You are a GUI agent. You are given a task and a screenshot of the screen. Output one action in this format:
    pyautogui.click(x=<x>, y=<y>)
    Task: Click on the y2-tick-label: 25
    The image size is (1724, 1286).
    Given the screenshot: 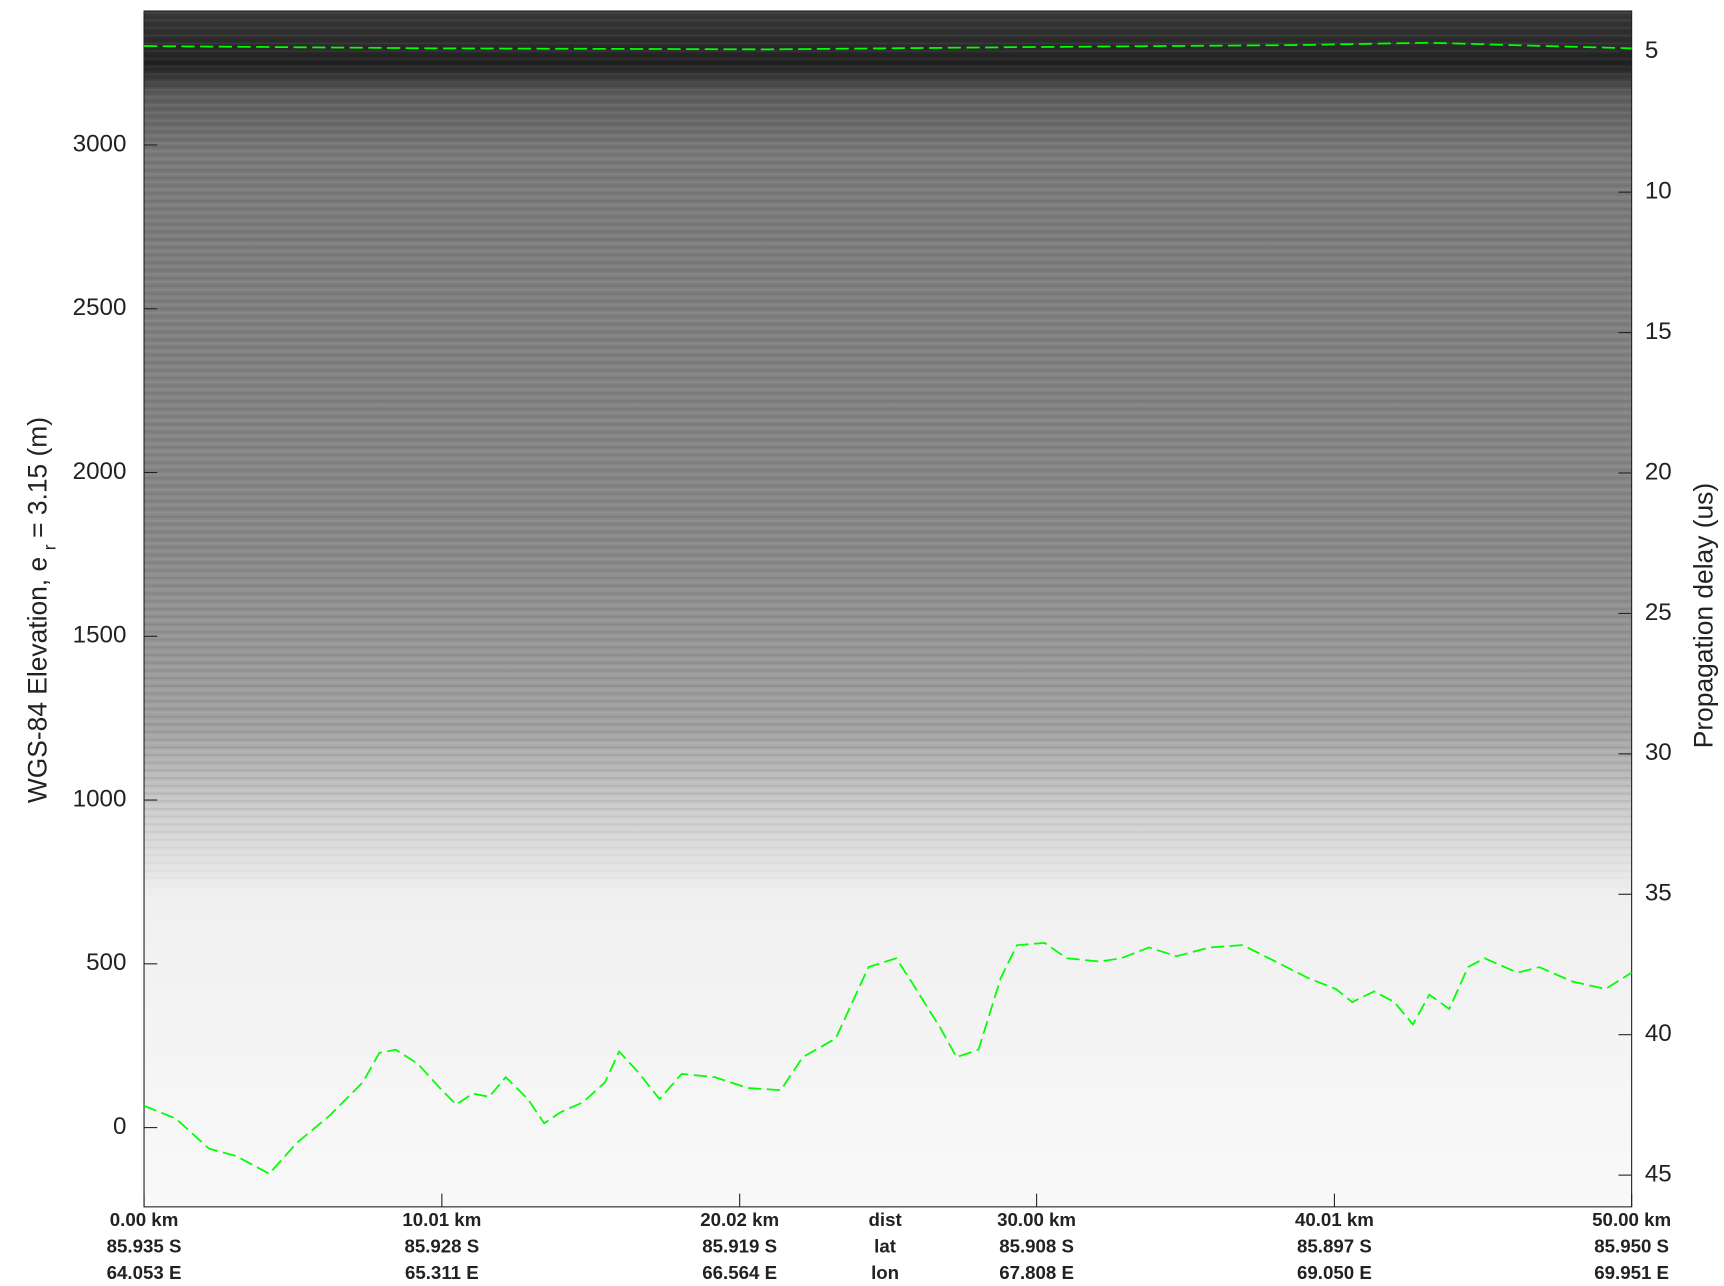 What is the action you would take?
    pyautogui.click(x=1658, y=612)
    